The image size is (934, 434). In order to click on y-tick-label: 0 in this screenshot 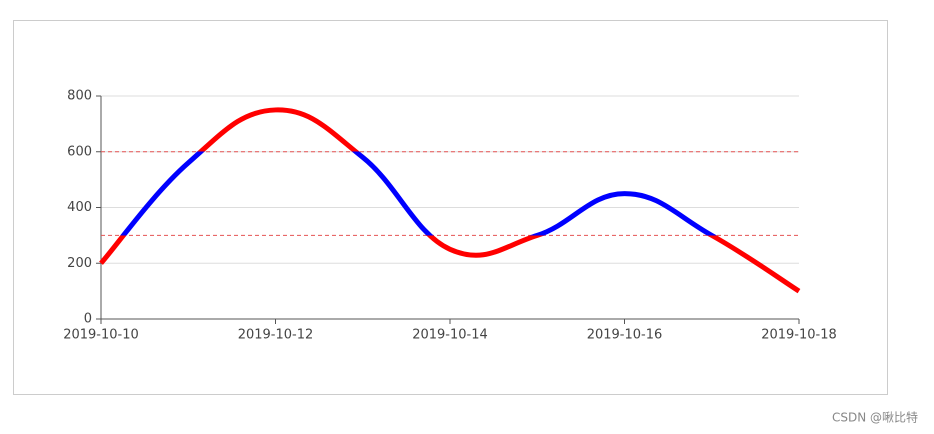, I will do `click(88, 319)`.